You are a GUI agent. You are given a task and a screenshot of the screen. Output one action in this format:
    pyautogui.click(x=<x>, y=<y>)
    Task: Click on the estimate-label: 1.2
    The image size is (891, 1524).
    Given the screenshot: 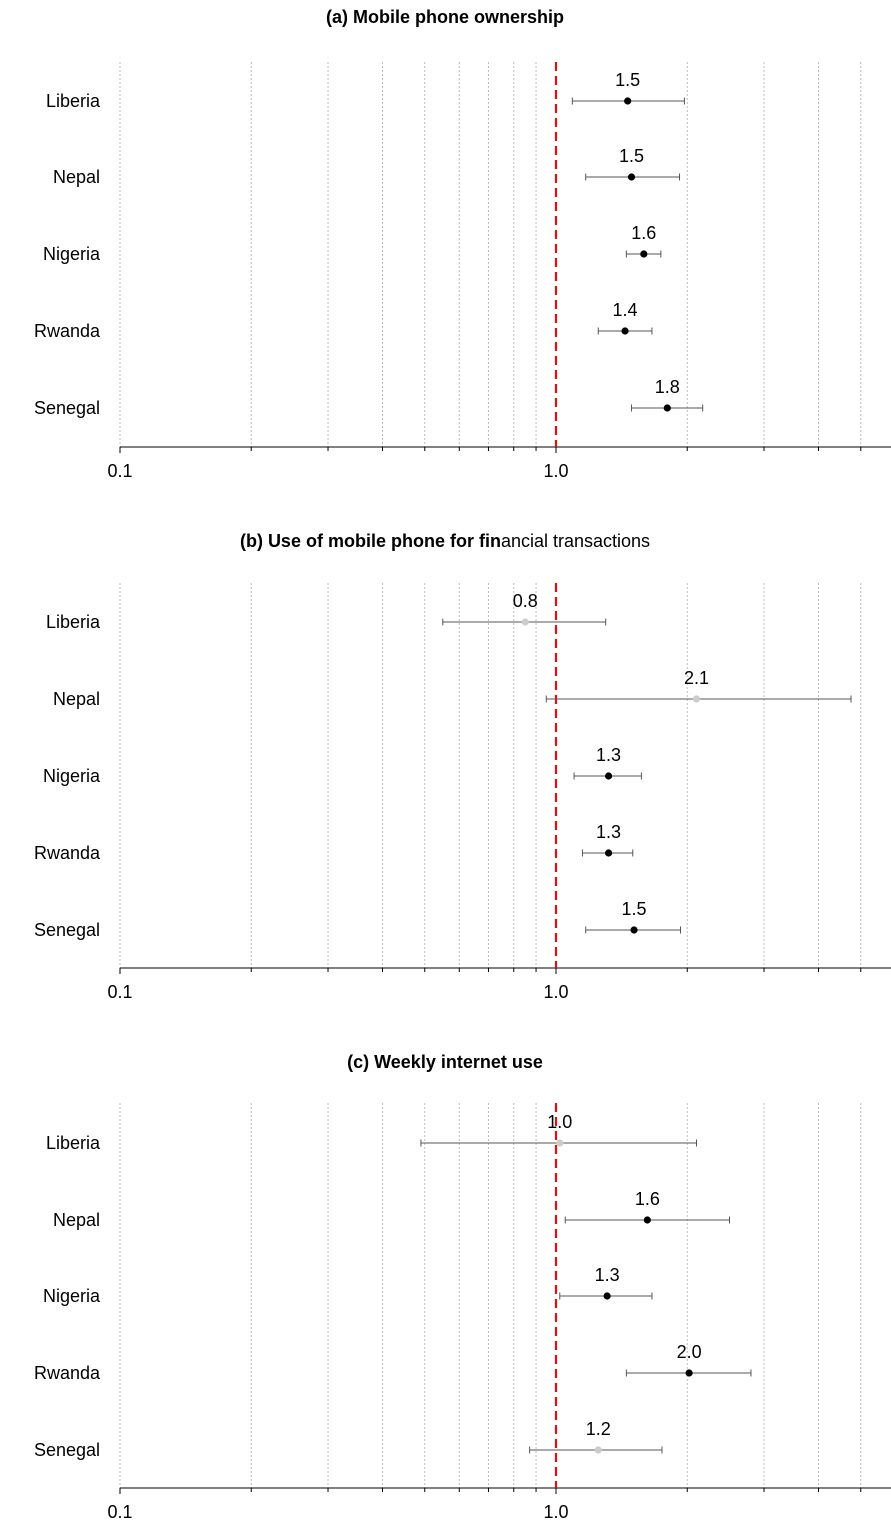 What is the action you would take?
    pyautogui.click(x=598, y=1429)
    